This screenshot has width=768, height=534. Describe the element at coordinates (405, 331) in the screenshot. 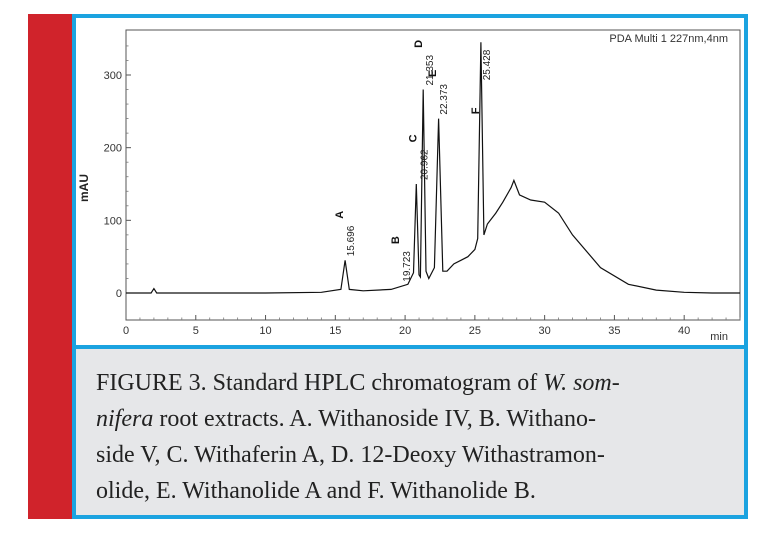

I see `x-tick-label: 20` at that location.